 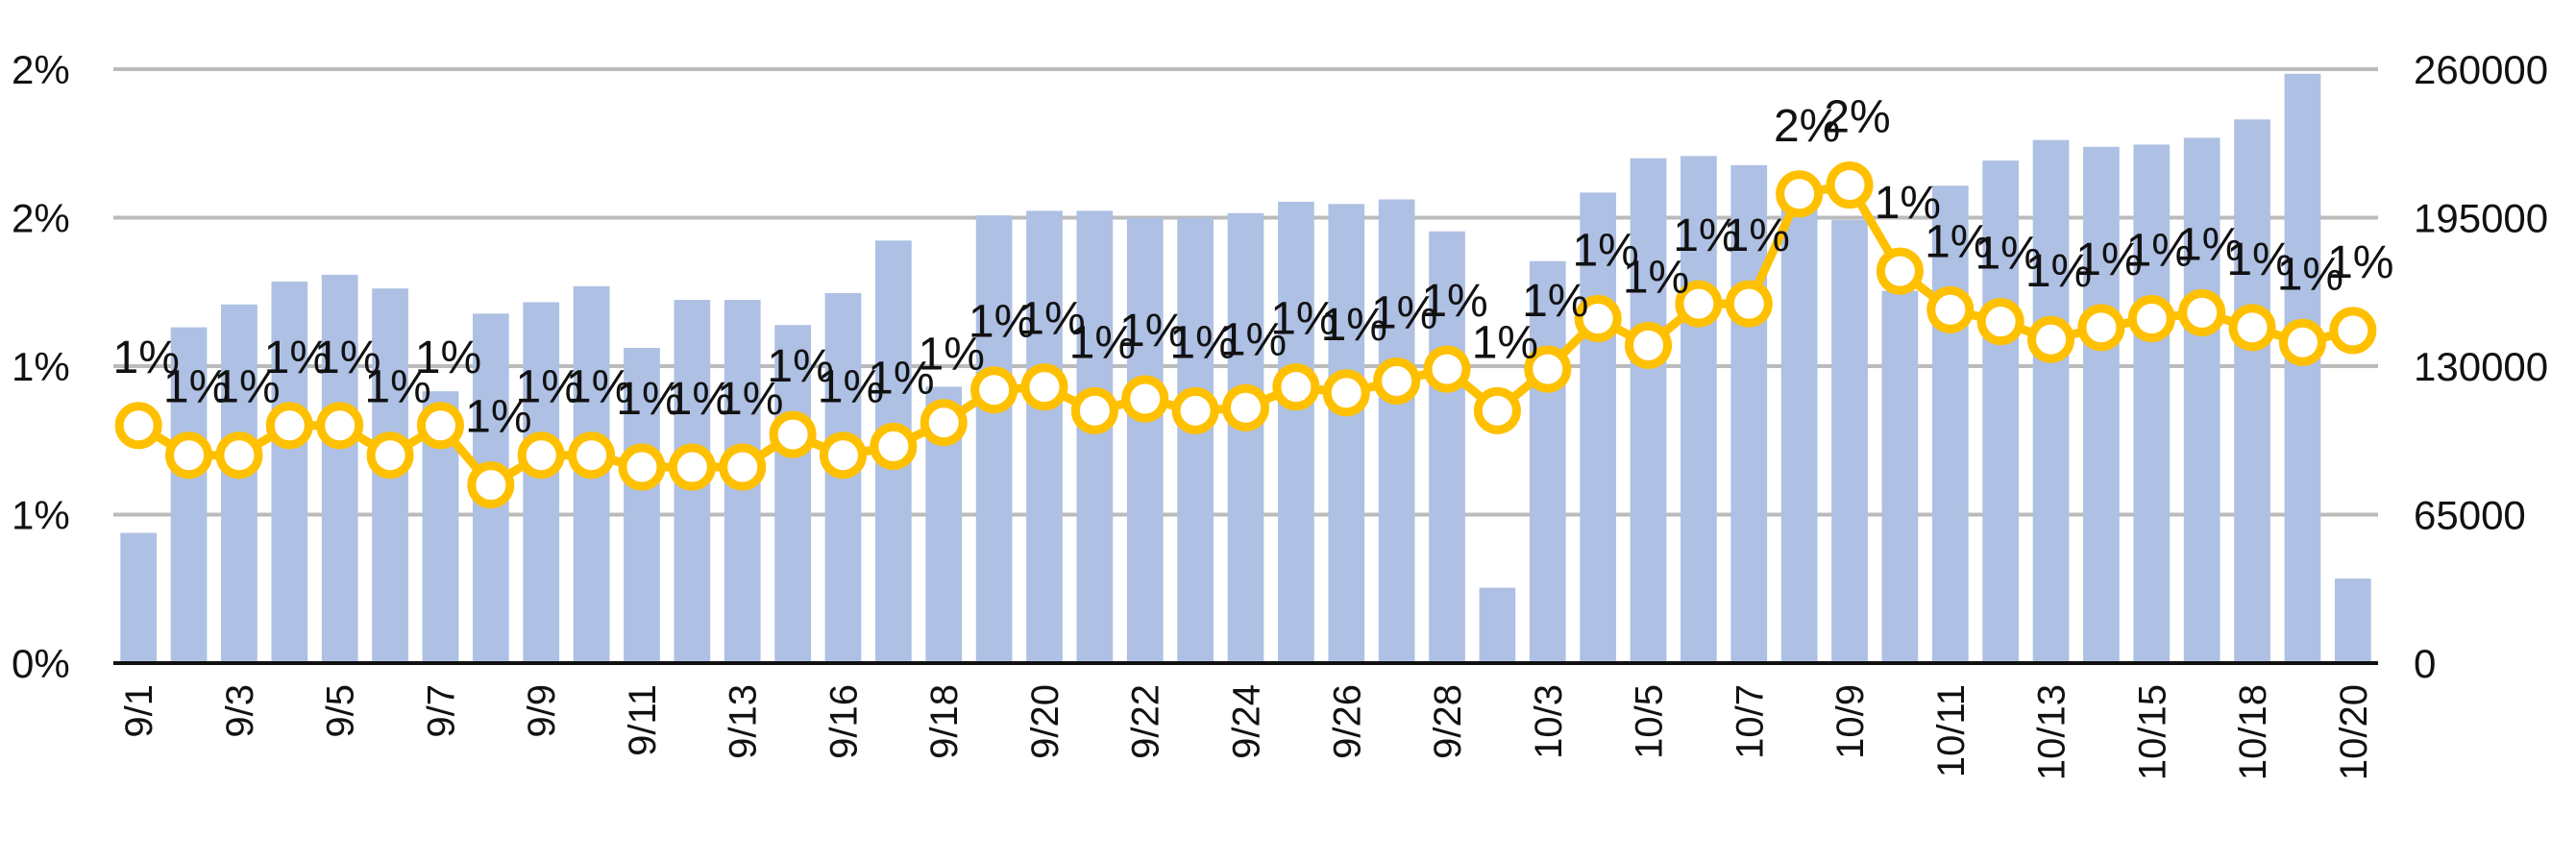 I want to click on x-tick-label: 9/22, so click(x=1146, y=721).